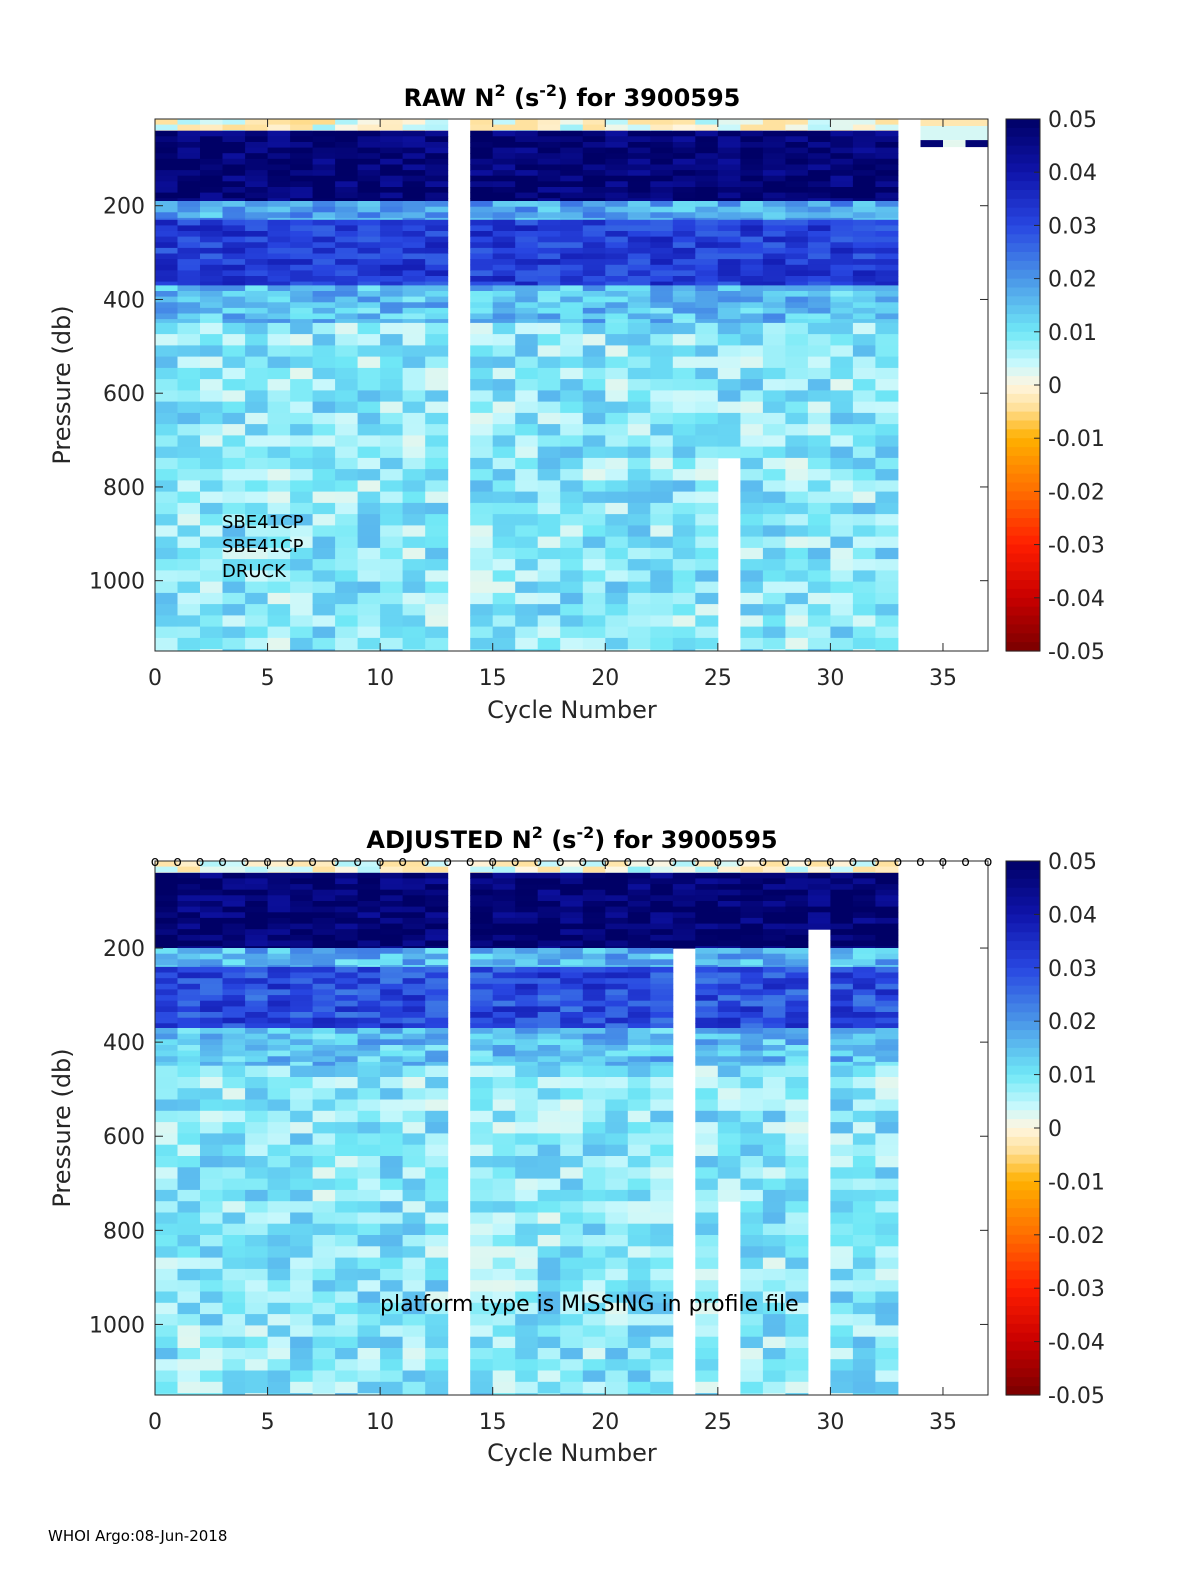 The width and height of the screenshot is (1200, 1575). I want to click on y-tick-label: 200, so click(124, 949).